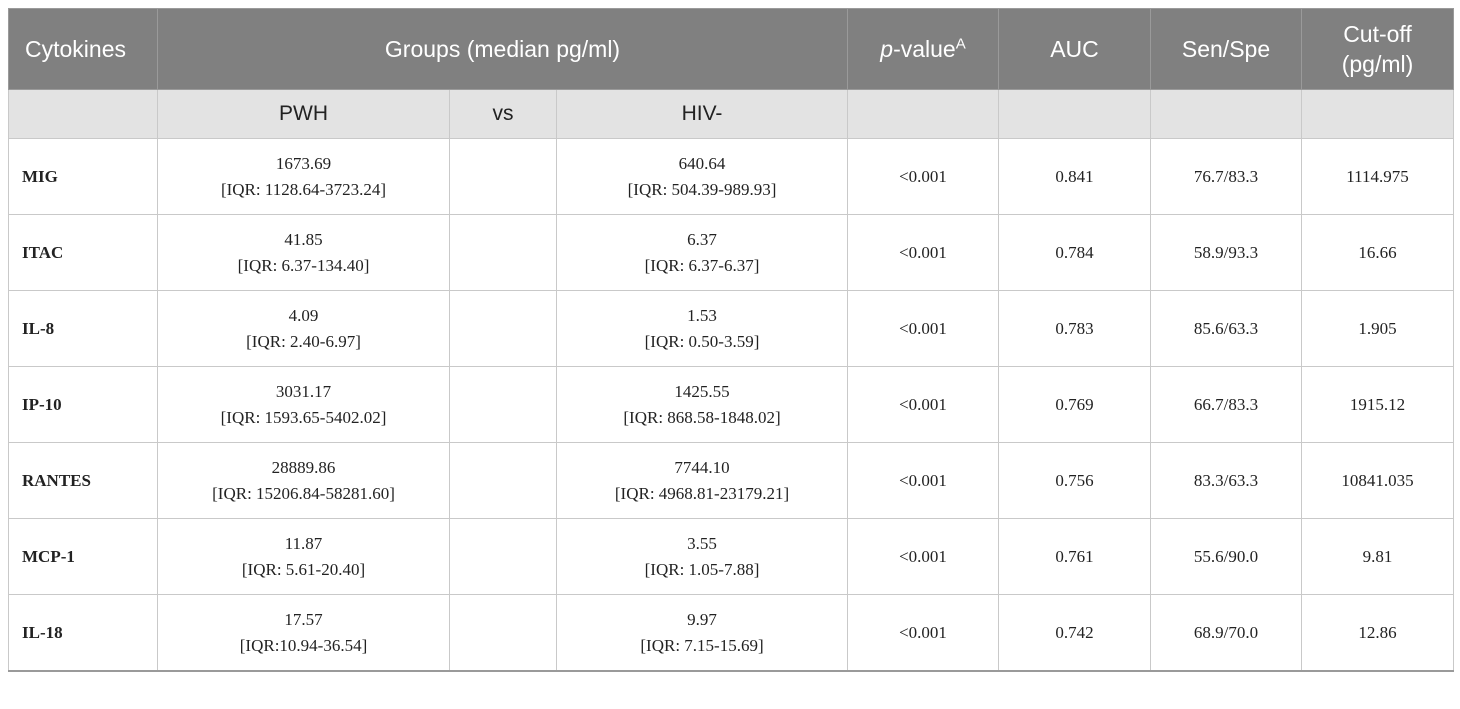  What do you see at coordinates (1074, 176) in the screenshot?
I see `cell-auc: 0.841` at bounding box center [1074, 176].